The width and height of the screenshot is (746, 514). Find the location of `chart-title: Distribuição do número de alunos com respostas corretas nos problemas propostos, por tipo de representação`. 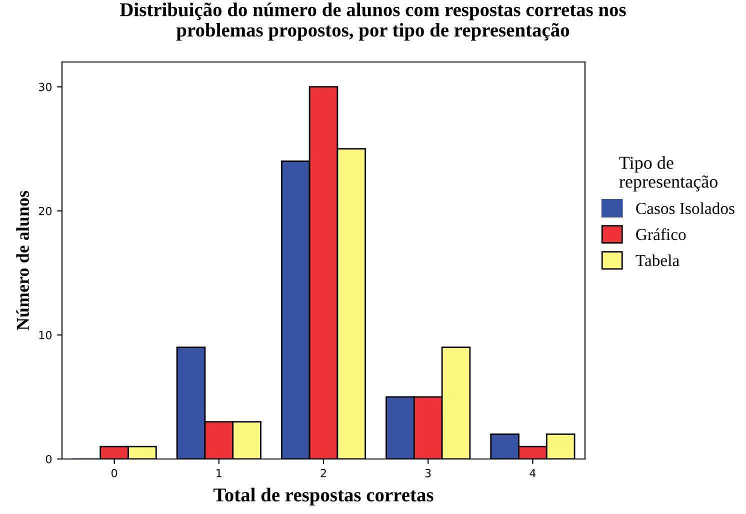

chart-title: Distribuição do número de alunos com respostas corretas nos problemas propostos, por tipo de representação is located at coordinates (373, 21).